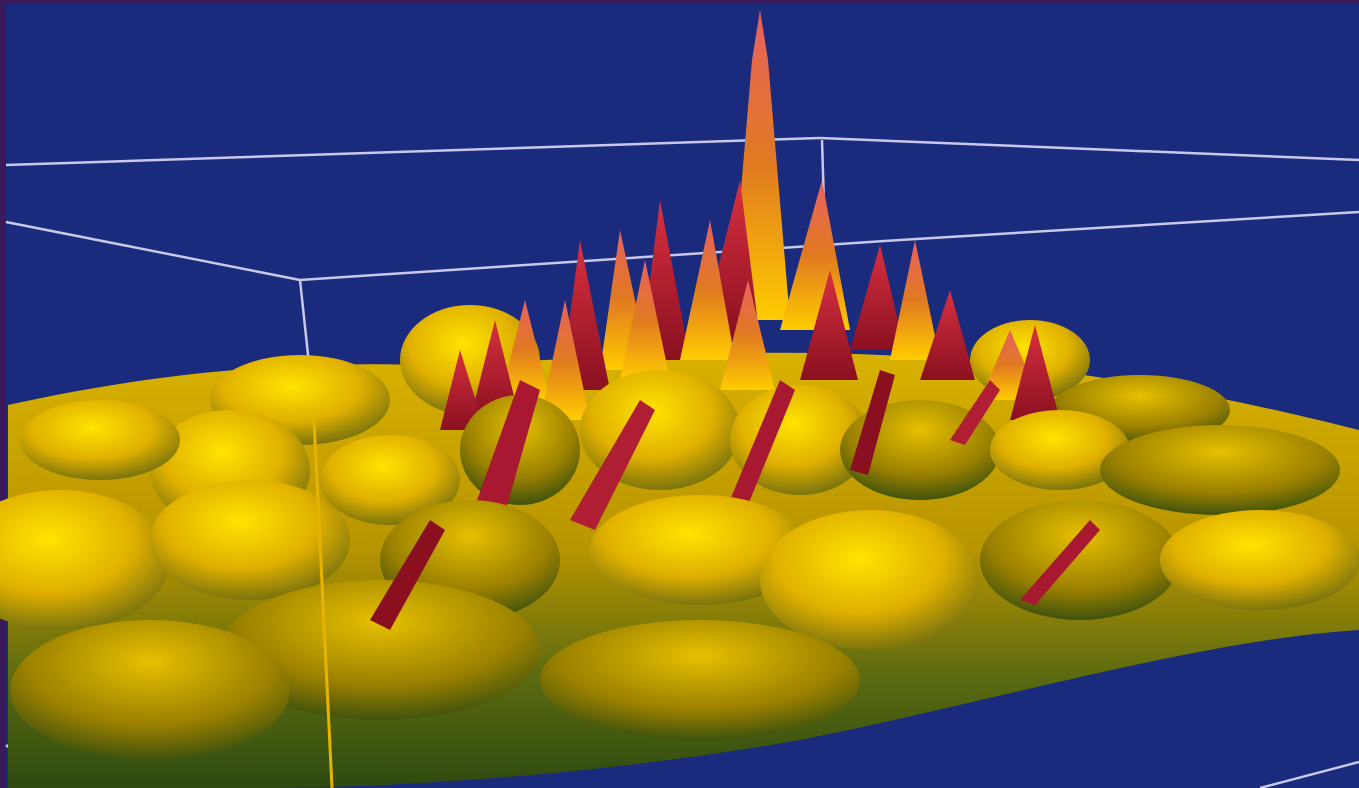 Image resolution: width=1359 pixels, height=788 pixels. What do you see at coordinates (3, 394) in the screenshot?
I see `frame-border-left` at bounding box center [3, 394].